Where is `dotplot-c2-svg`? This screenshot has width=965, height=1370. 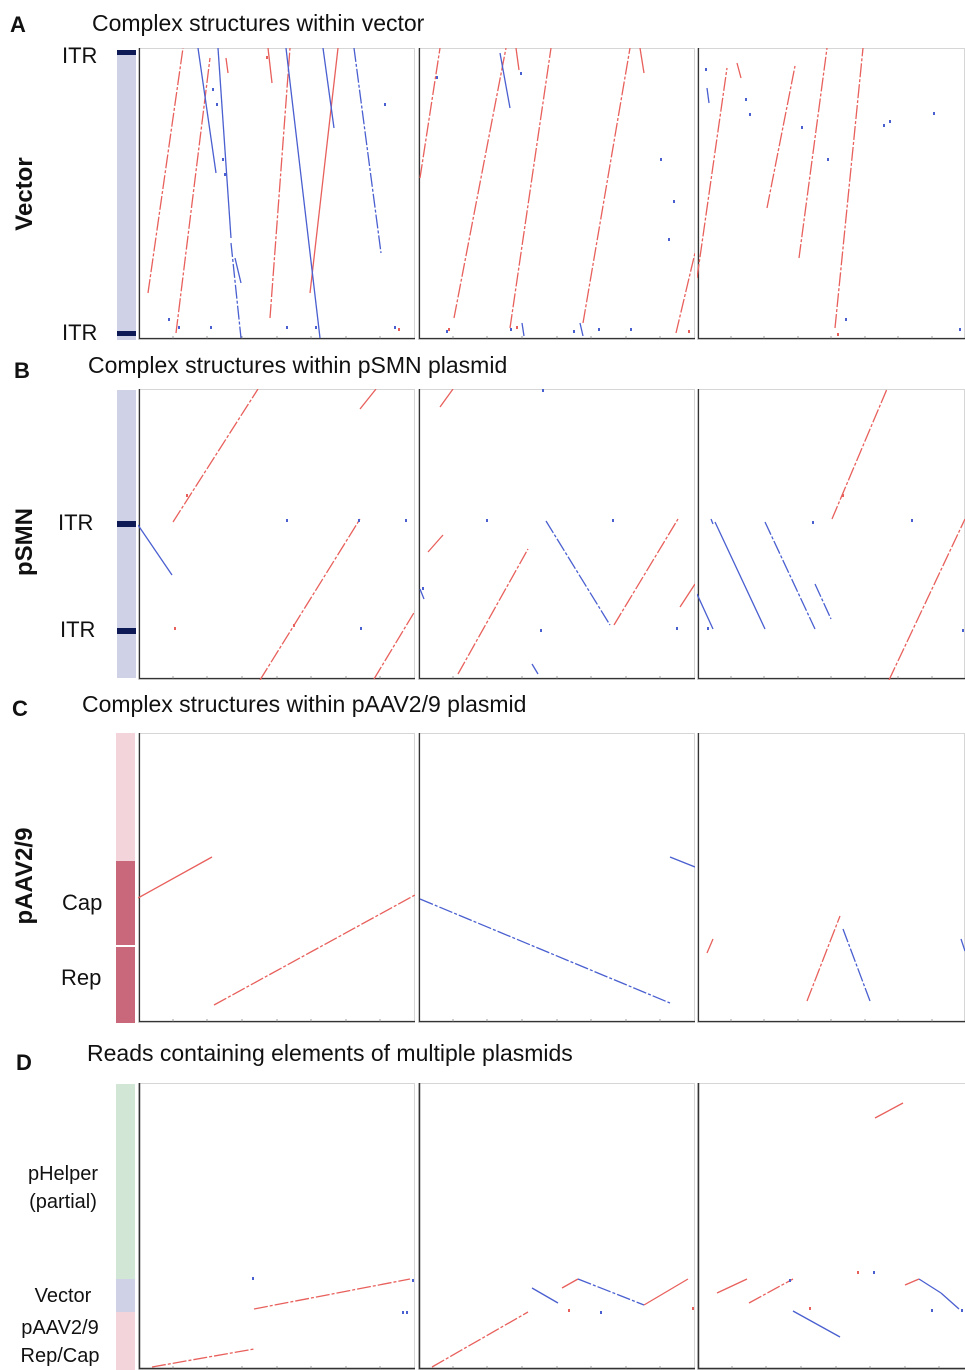 dotplot-c2-svg is located at coordinates (556, 878).